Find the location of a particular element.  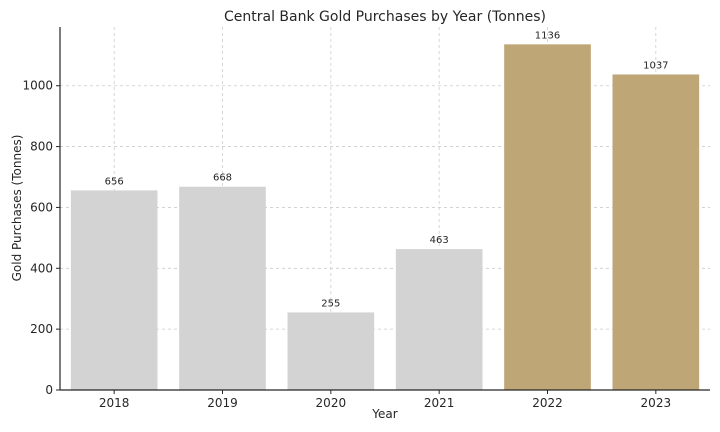

y-tick-label: 0 is located at coordinates (49, 390).